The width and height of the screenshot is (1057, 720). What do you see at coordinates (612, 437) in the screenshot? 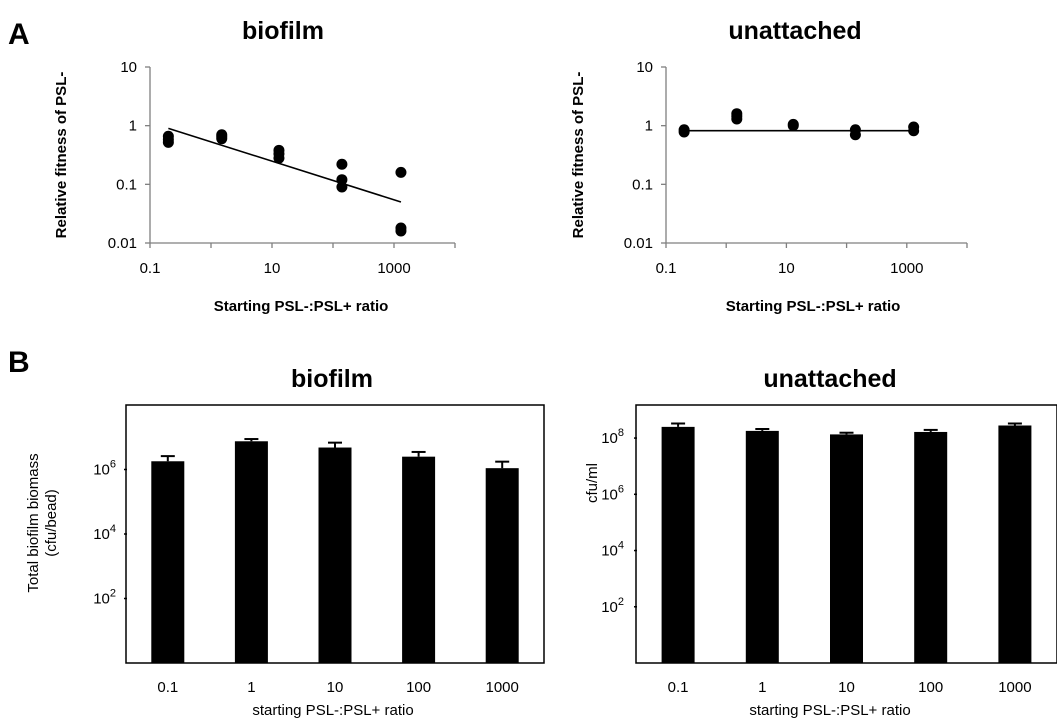
I see `y-tick-label: 10⁸` at bounding box center [612, 437].